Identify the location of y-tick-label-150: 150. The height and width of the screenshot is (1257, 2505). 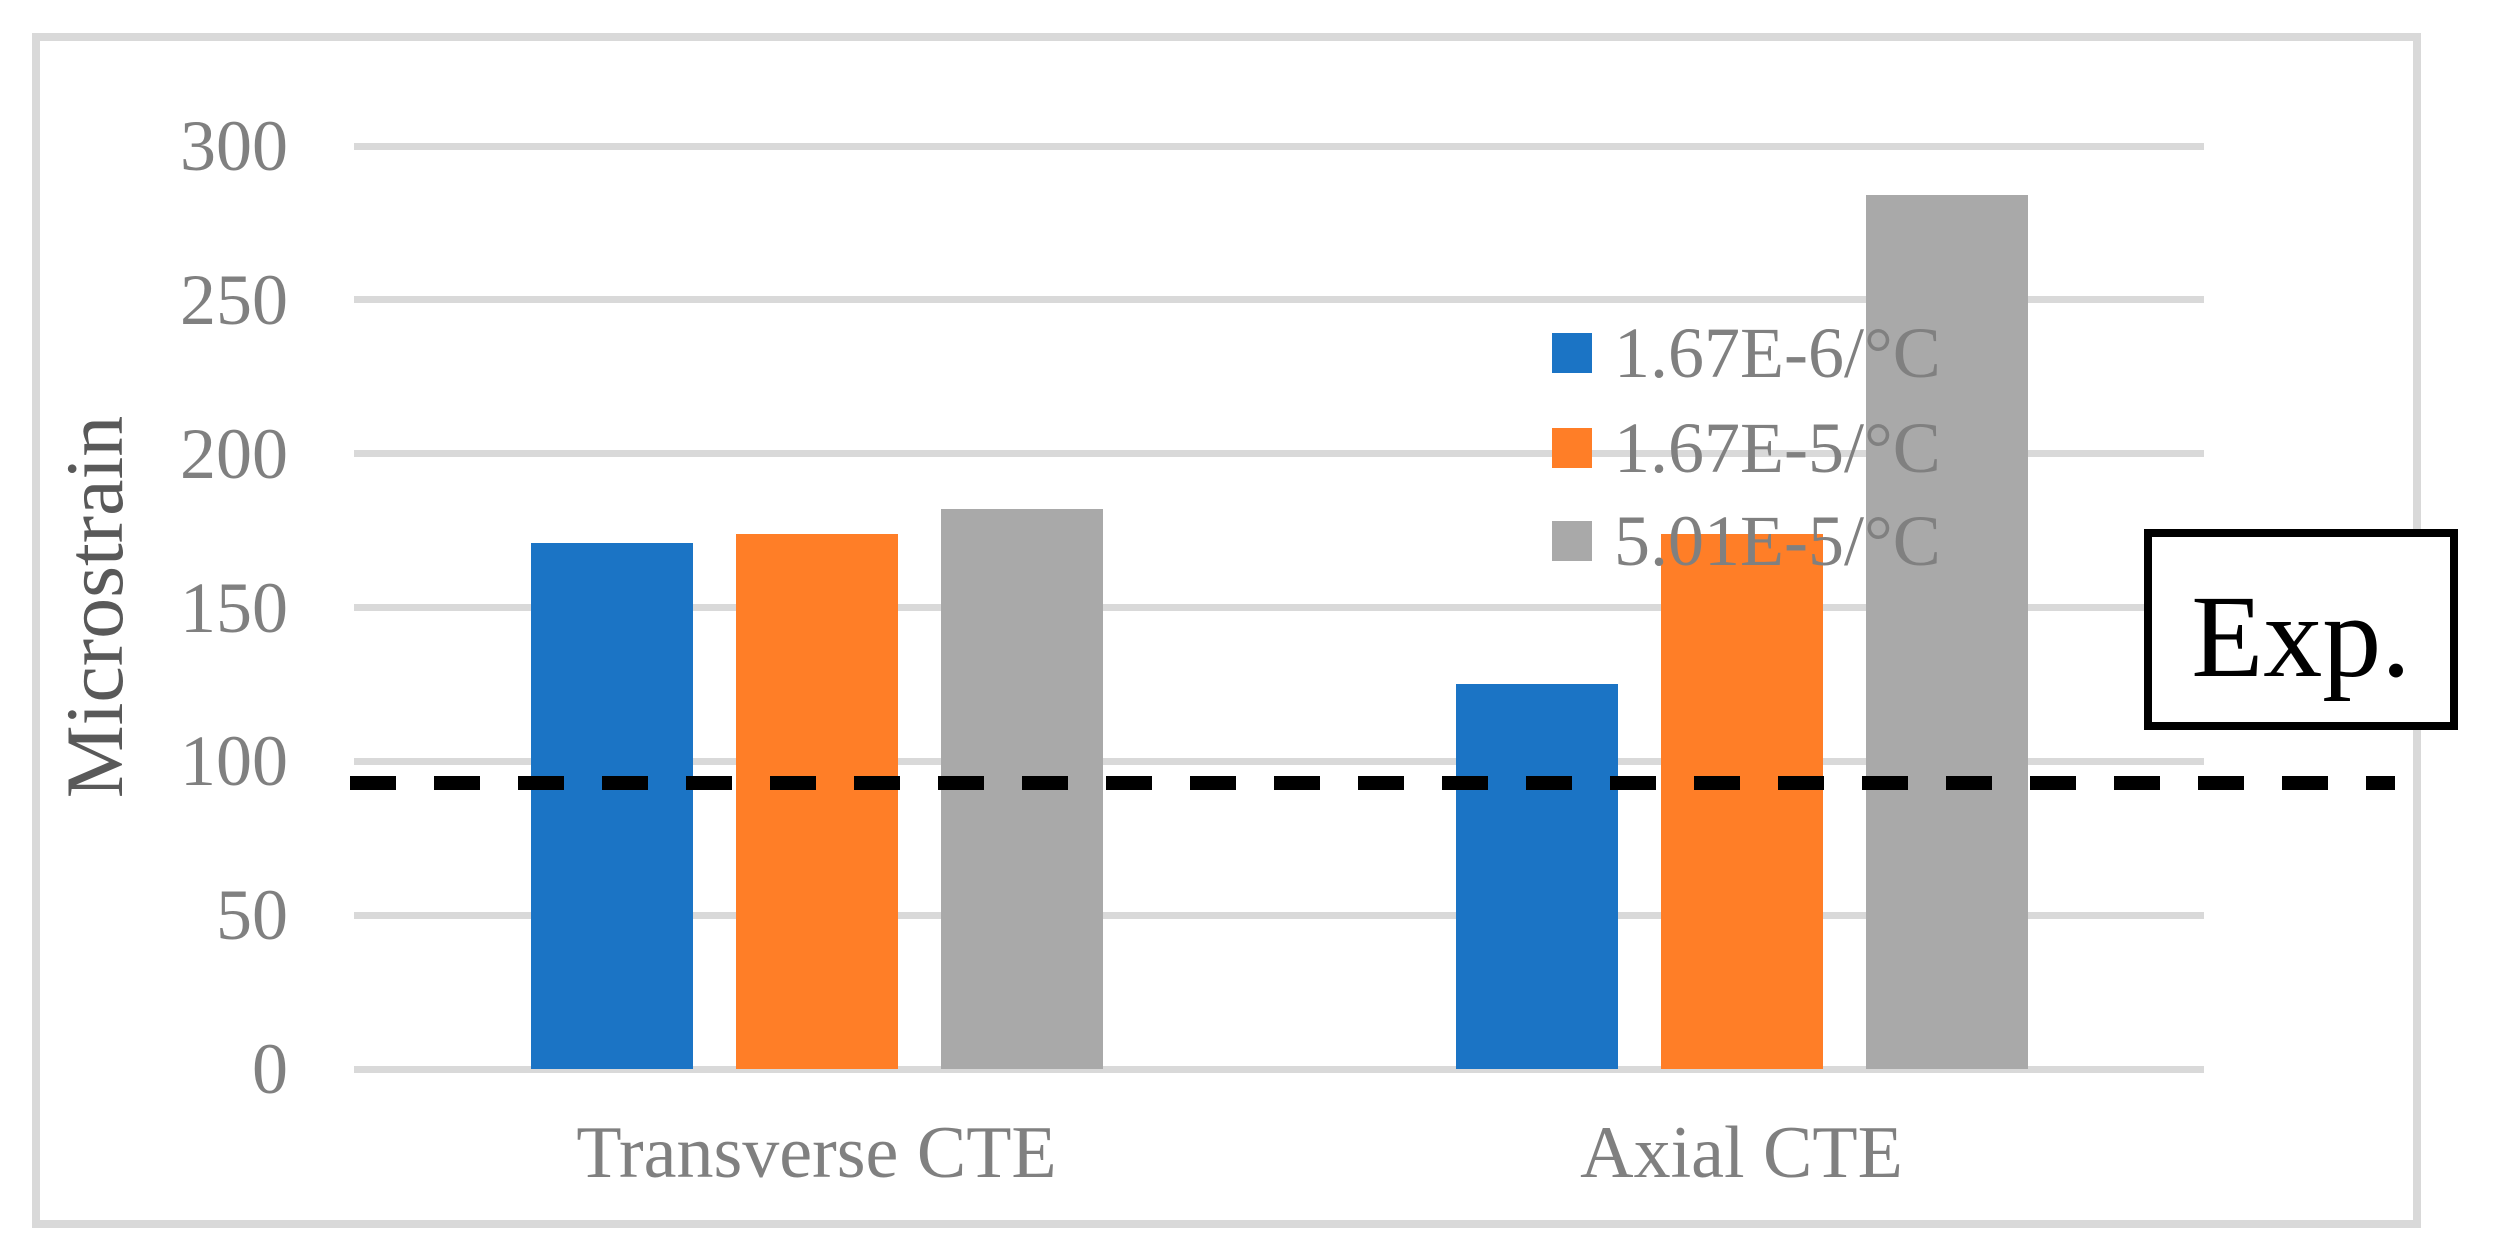
(234, 607).